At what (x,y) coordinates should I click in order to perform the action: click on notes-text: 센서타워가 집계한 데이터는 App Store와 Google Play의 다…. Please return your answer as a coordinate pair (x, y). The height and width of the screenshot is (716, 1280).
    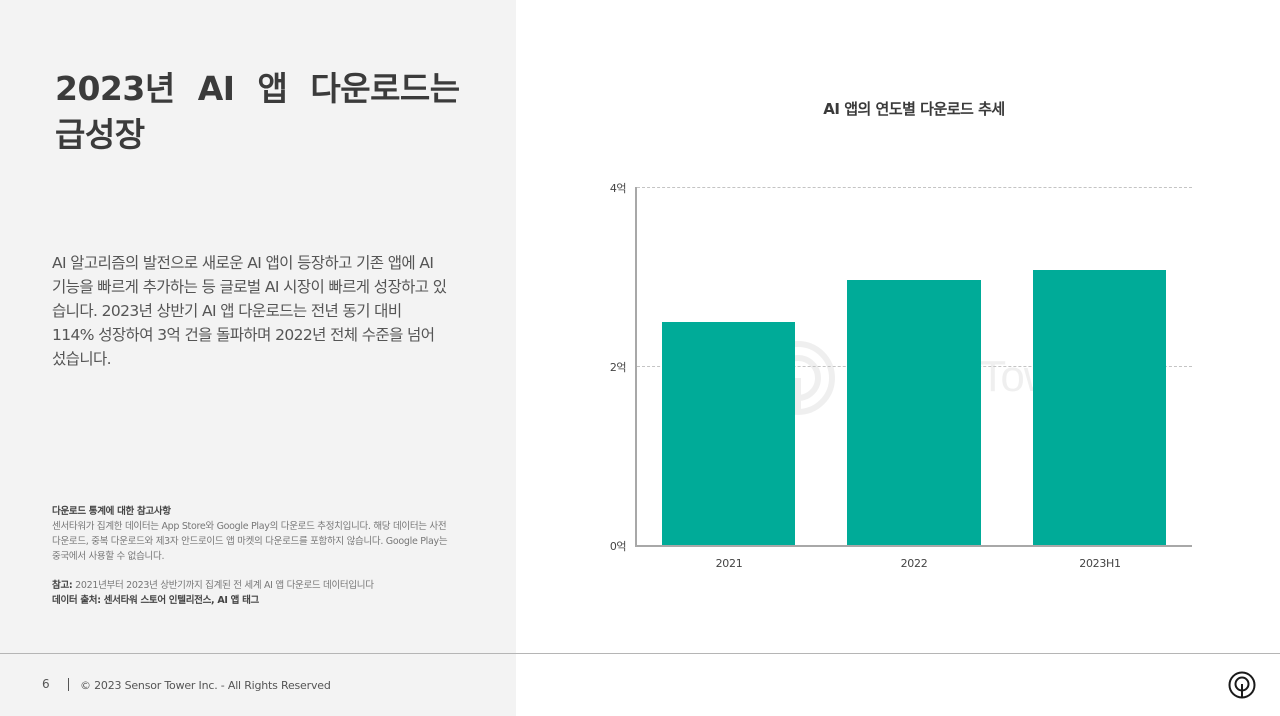
    Looking at the image, I should click on (250, 541).